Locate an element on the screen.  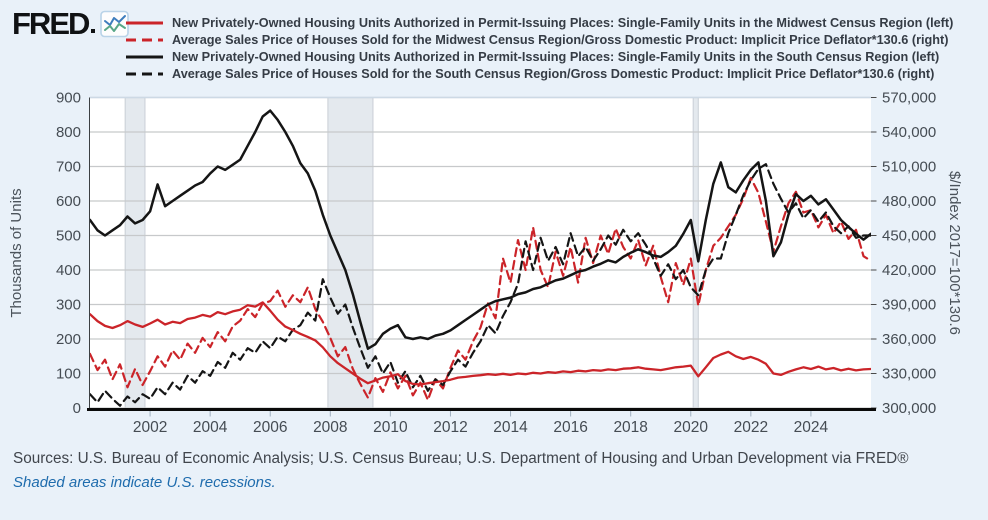
left-axis-tick-label: 700 is located at coordinates (68, 167).